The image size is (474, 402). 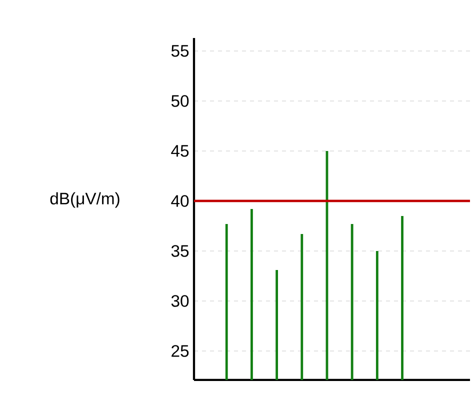 I want to click on y-tick-label: 30, so click(x=180, y=301).